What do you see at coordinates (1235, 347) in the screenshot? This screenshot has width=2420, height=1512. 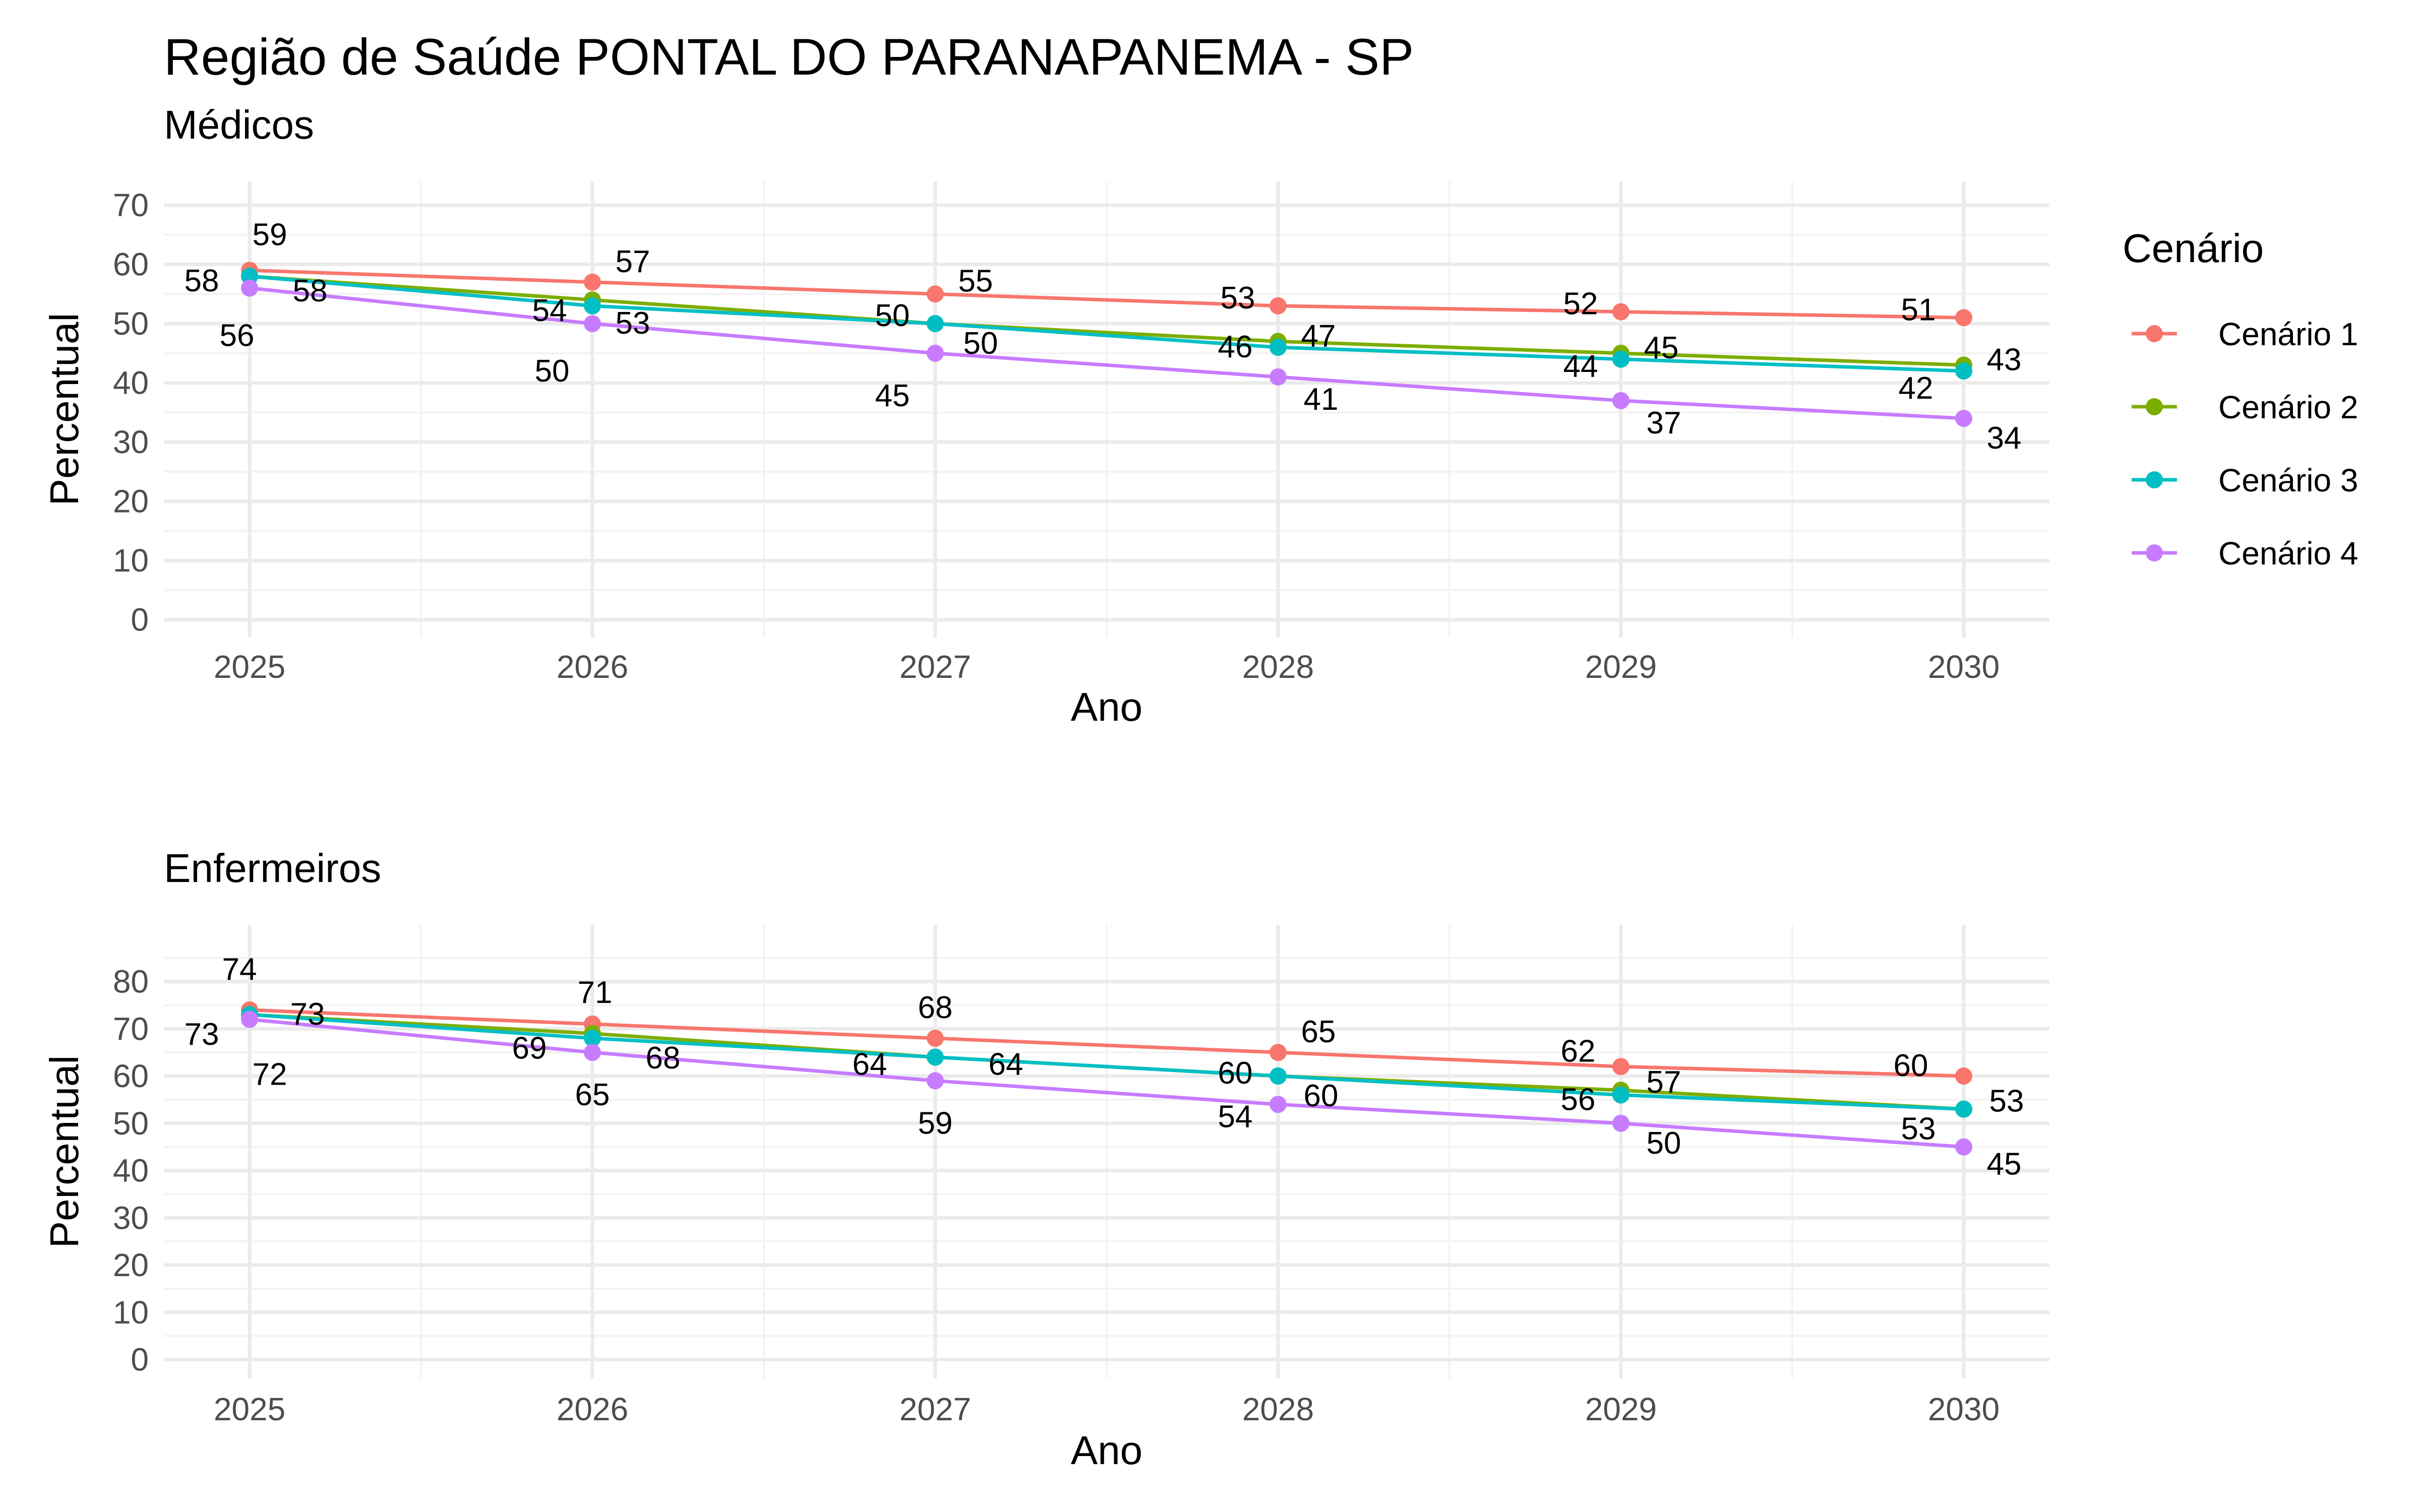 I see `data-label-cenario-3: 46` at bounding box center [1235, 347].